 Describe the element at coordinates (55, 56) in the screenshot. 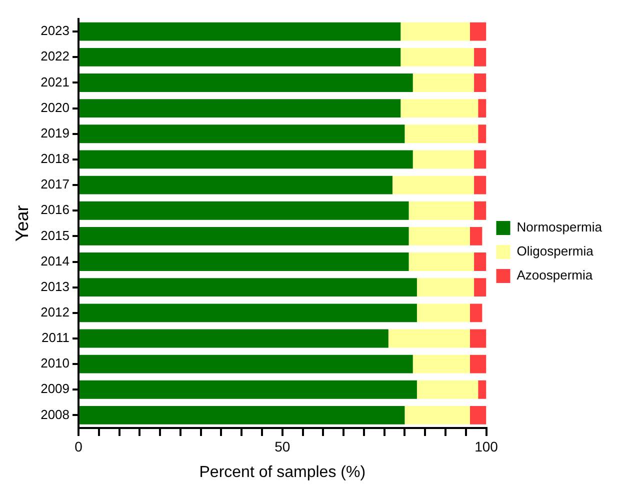

I see `y-tick-label: 2022` at that location.